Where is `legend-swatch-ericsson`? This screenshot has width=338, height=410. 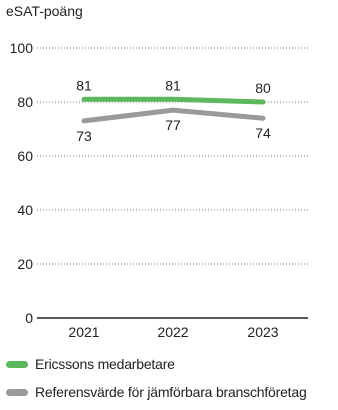 legend-swatch-ericsson is located at coordinates (17, 364).